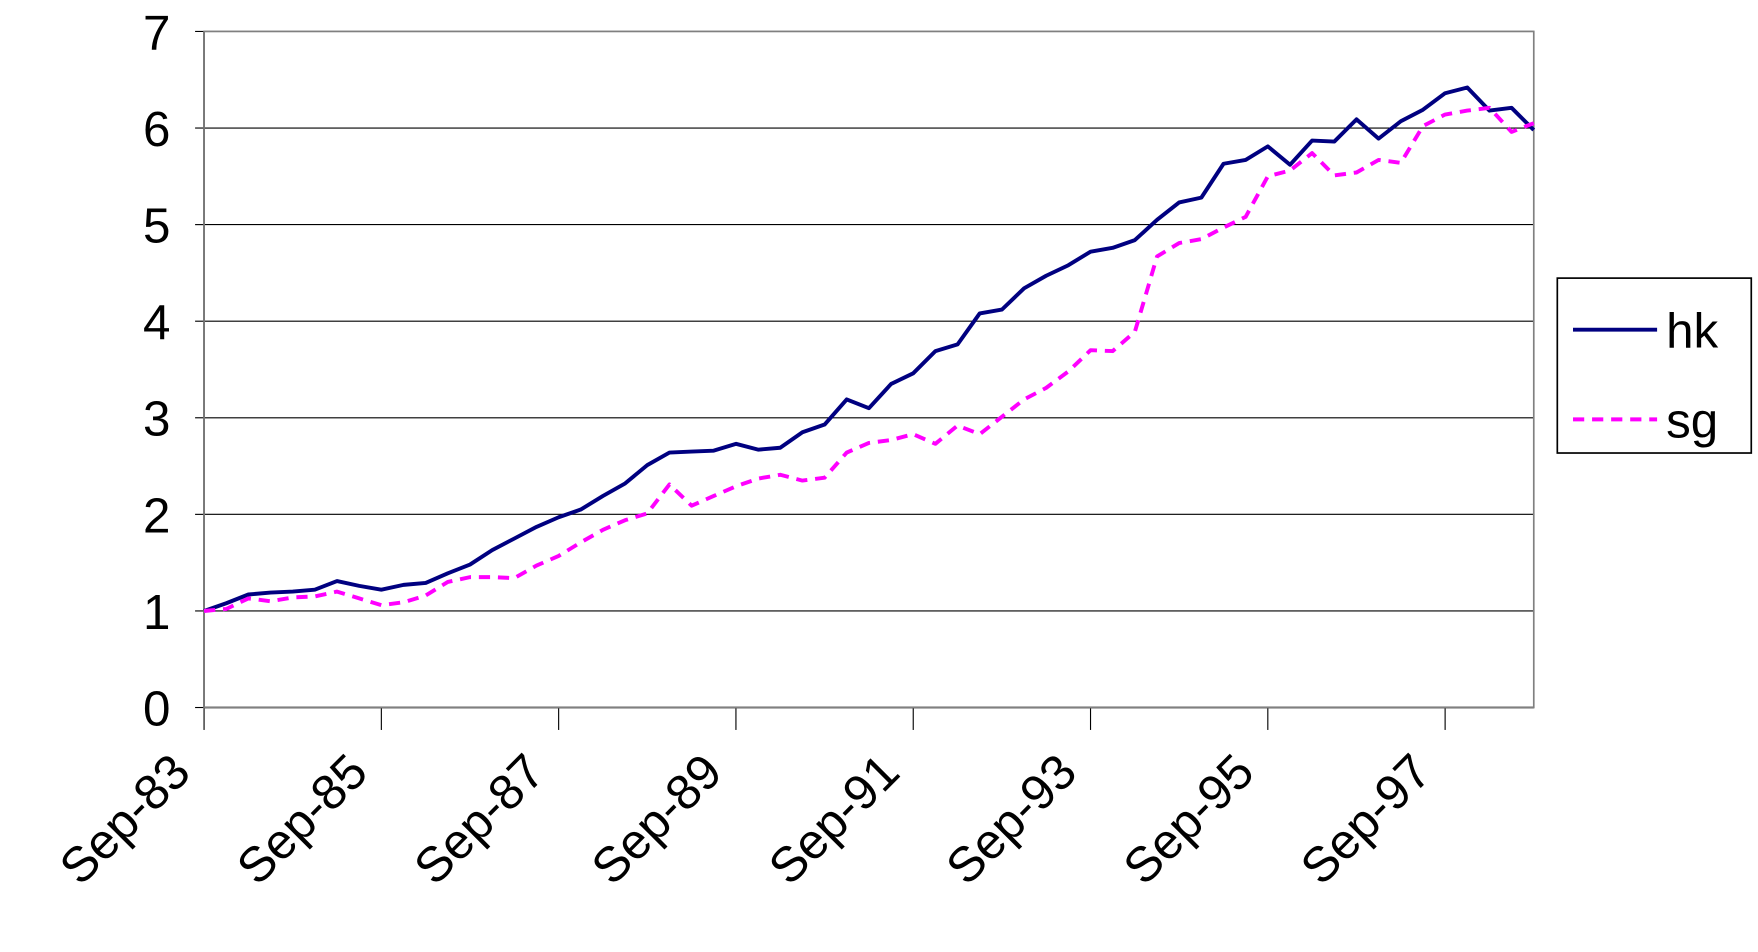 The width and height of the screenshot is (1758, 952). What do you see at coordinates (156, 612) in the screenshot?
I see `y-tick-label: 1` at bounding box center [156, 612].